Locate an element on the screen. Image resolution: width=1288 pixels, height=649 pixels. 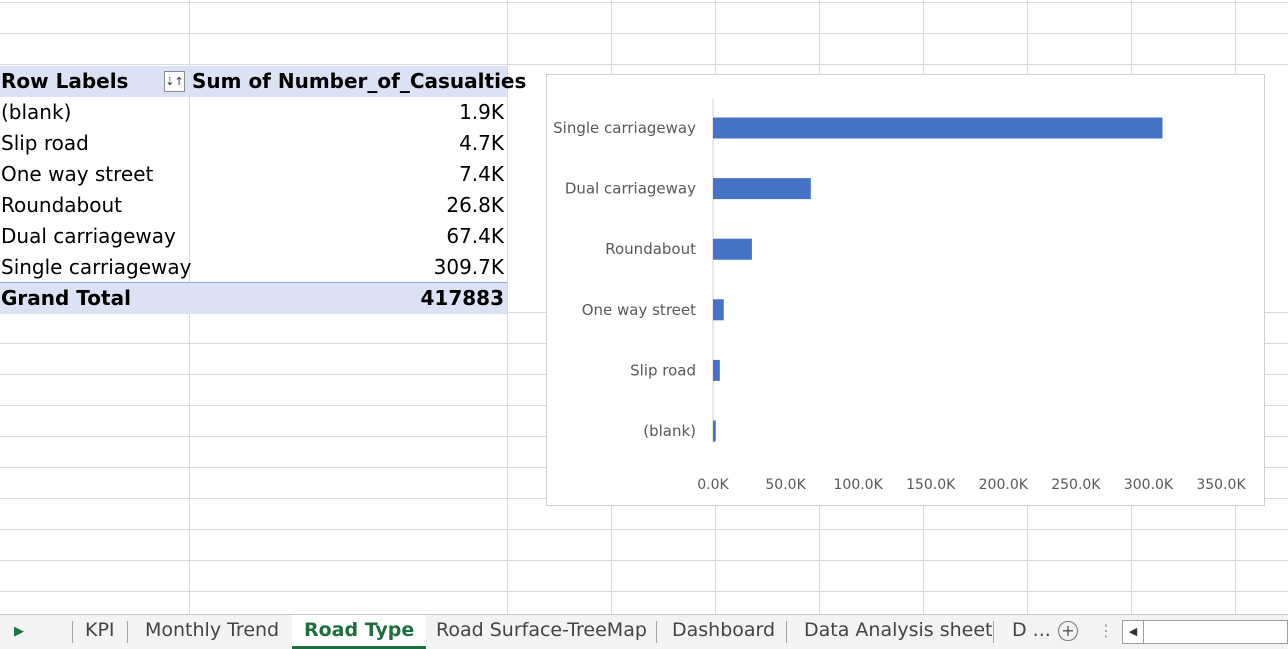
tab-road-type: Road Type is located at coordinates (359, 632).